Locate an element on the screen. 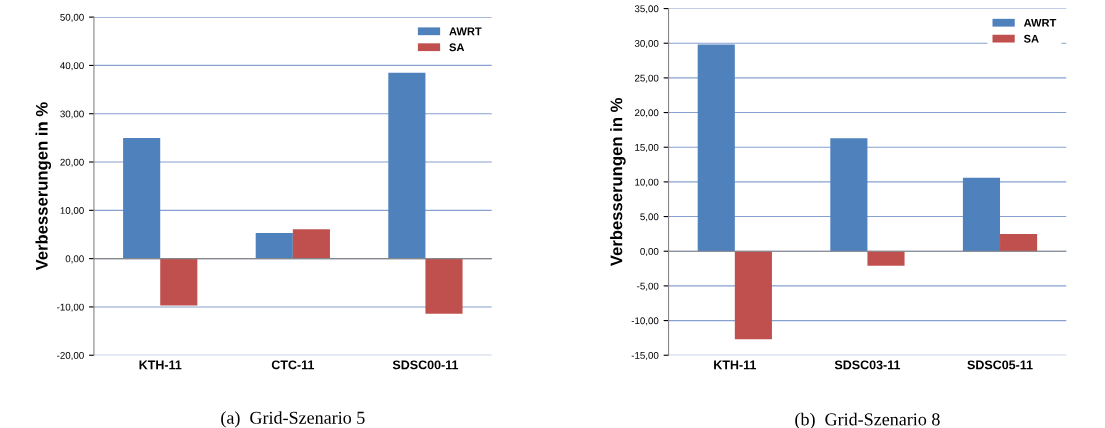  y-tick-label: 25,00 is located at coordinates (646, 78).